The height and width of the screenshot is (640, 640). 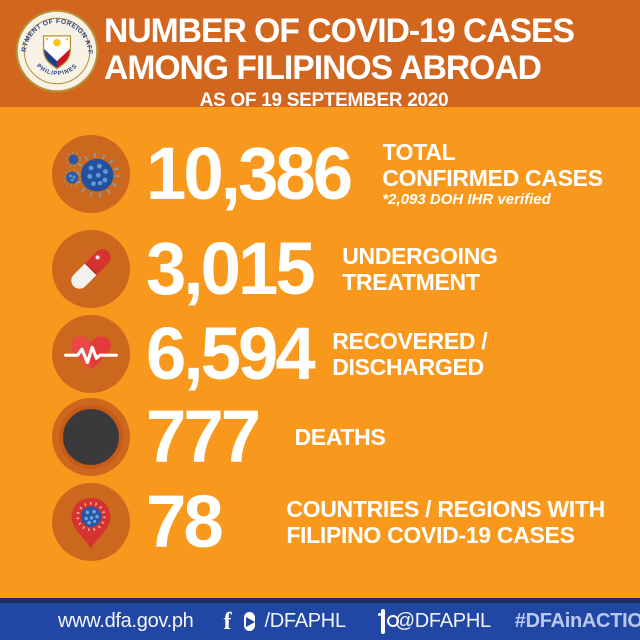 I want to click on stat-label-line1: DEATHS, so click(x=340, y=437).